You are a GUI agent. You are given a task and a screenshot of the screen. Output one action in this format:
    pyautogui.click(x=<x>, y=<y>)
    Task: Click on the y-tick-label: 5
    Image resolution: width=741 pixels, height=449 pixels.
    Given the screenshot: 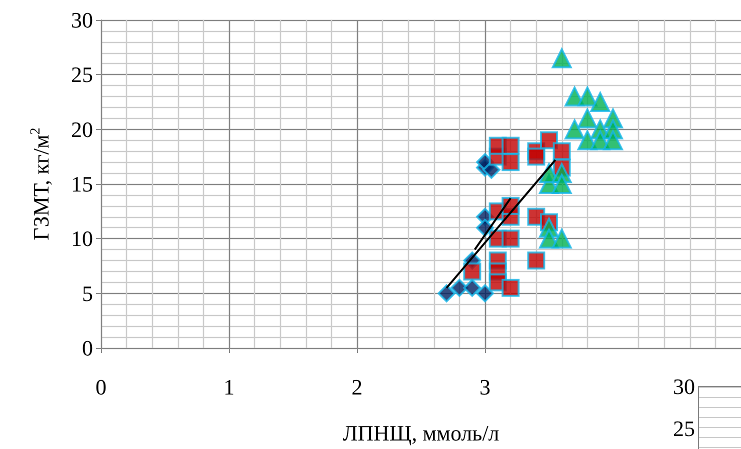 What is the action you would take?
    pyautogui.click(x=87, y=293)
    